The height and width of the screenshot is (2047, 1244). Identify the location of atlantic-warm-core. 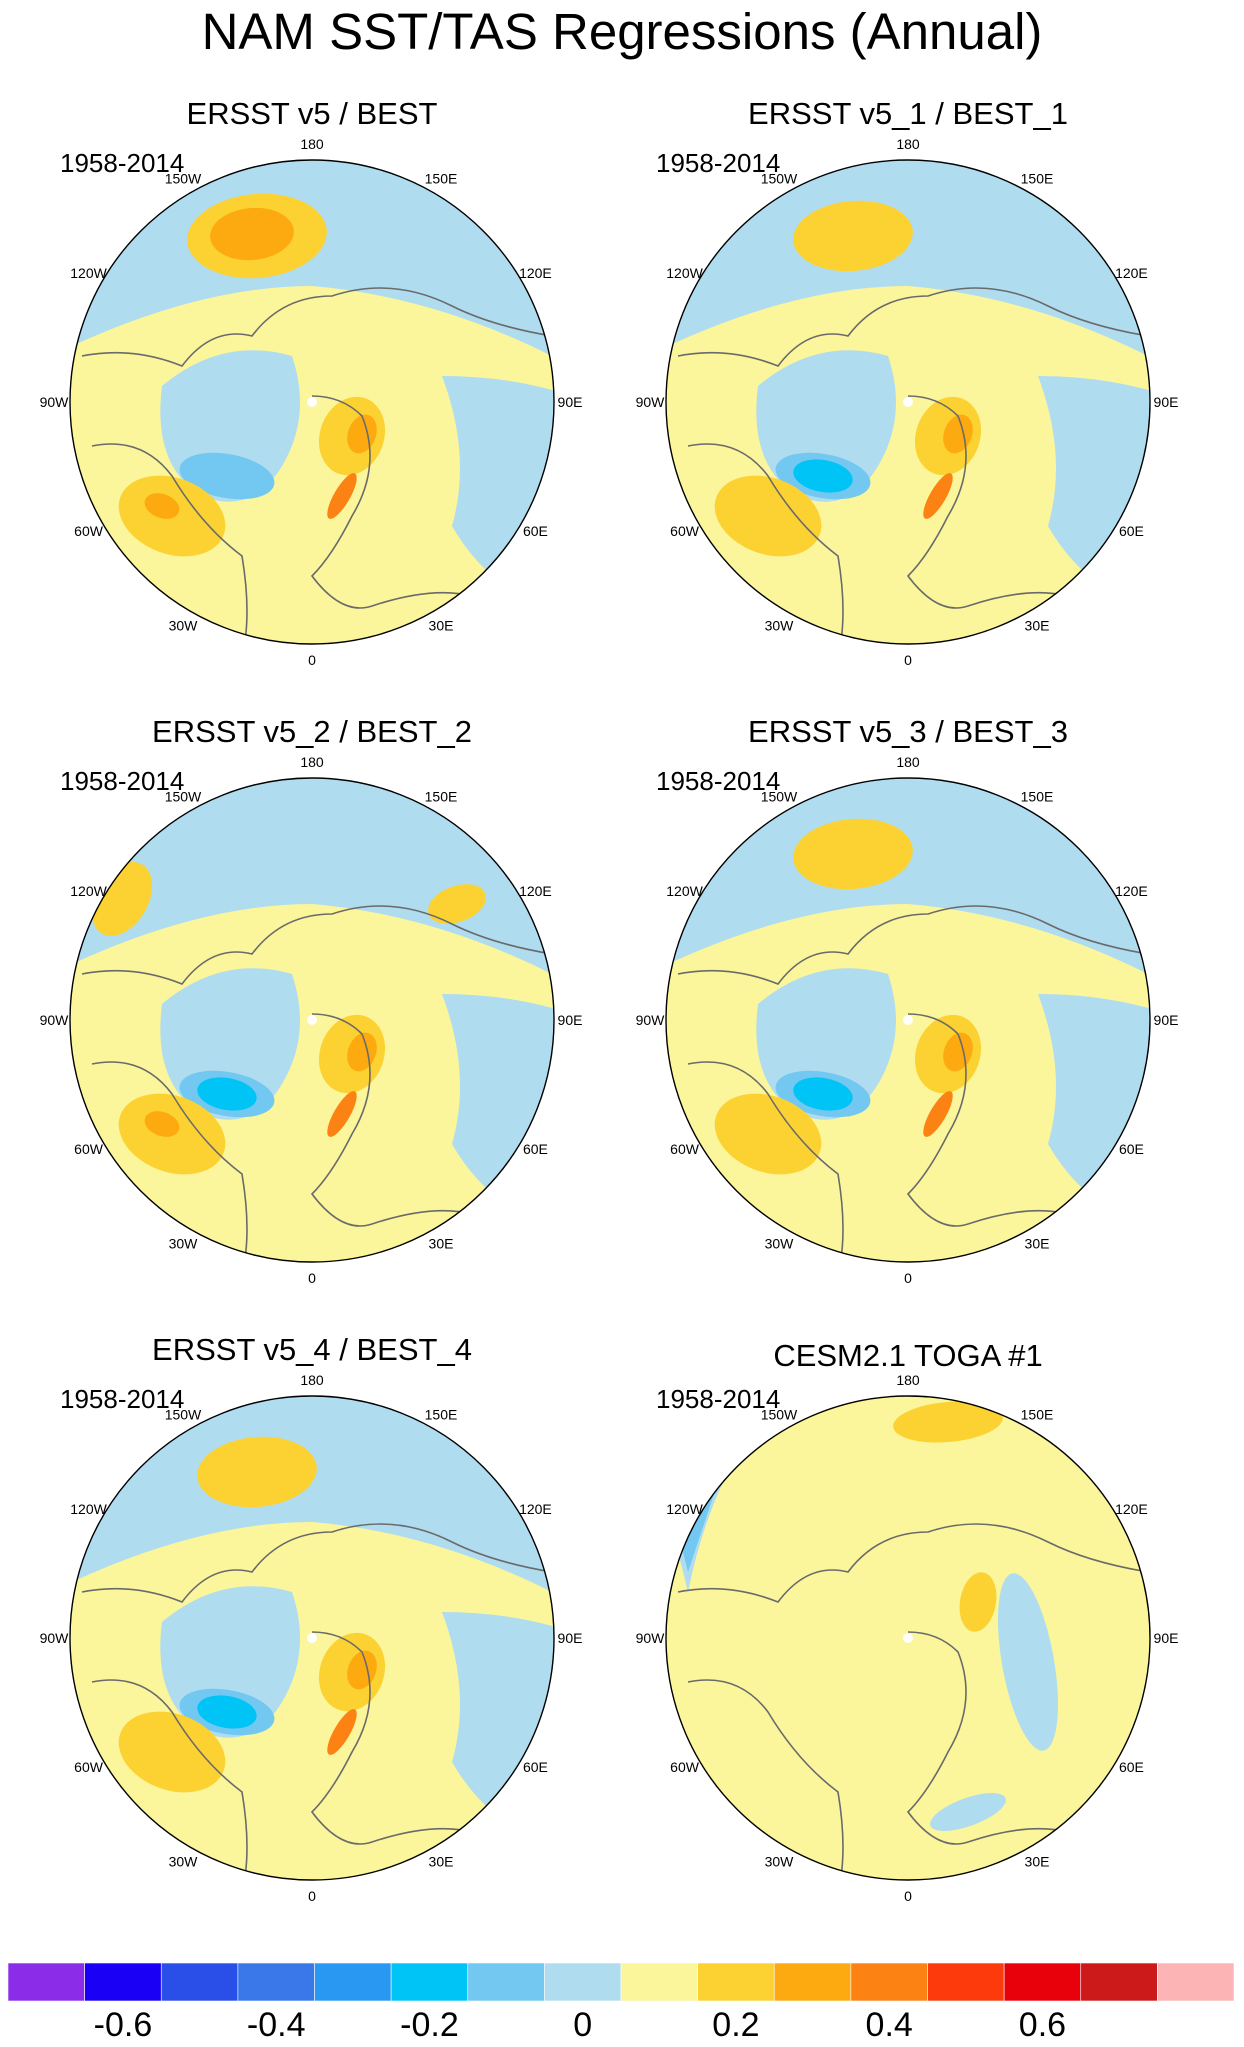
(162, 506).